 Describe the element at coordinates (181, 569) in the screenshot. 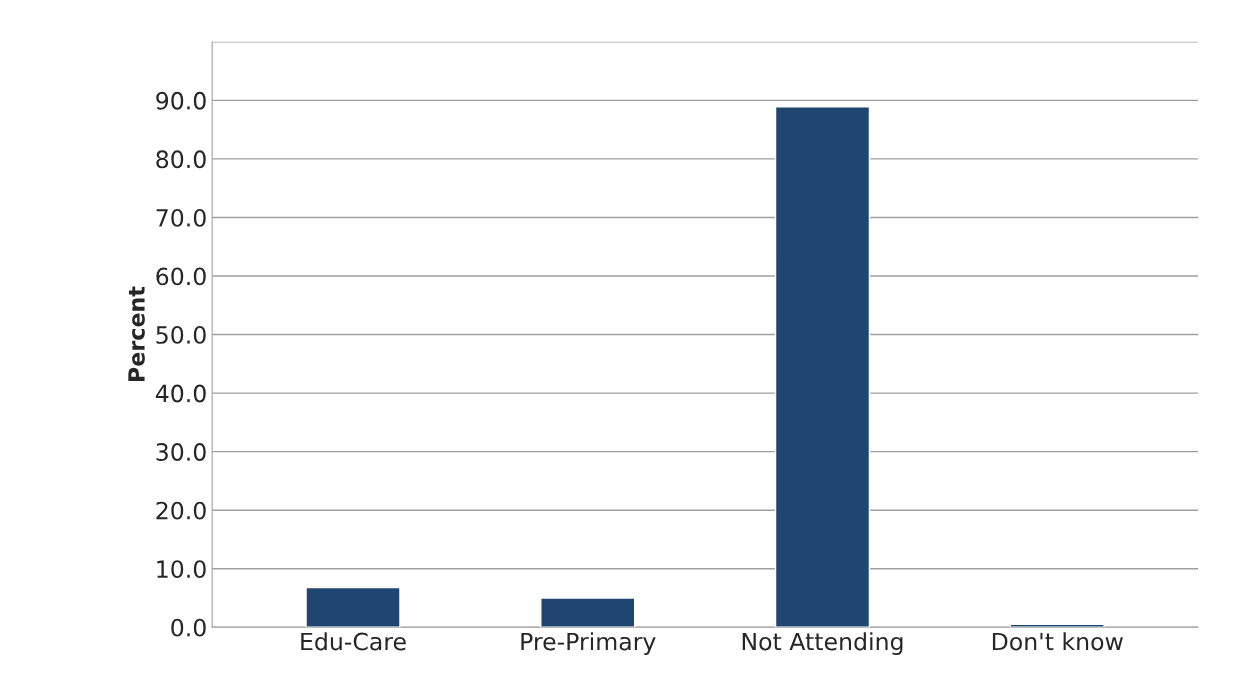

I see `y-tick-label: 10.0` at that location.